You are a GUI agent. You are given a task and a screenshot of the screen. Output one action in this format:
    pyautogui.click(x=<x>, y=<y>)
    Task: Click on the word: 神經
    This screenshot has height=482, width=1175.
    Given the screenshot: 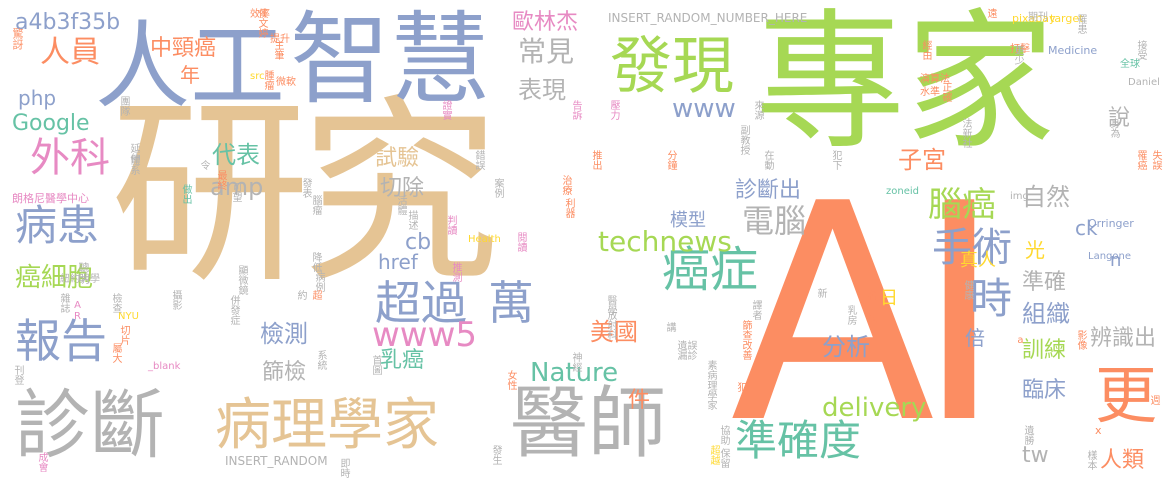 What is the action you would take?
    pyautogui.click(x=575, y=362)
    